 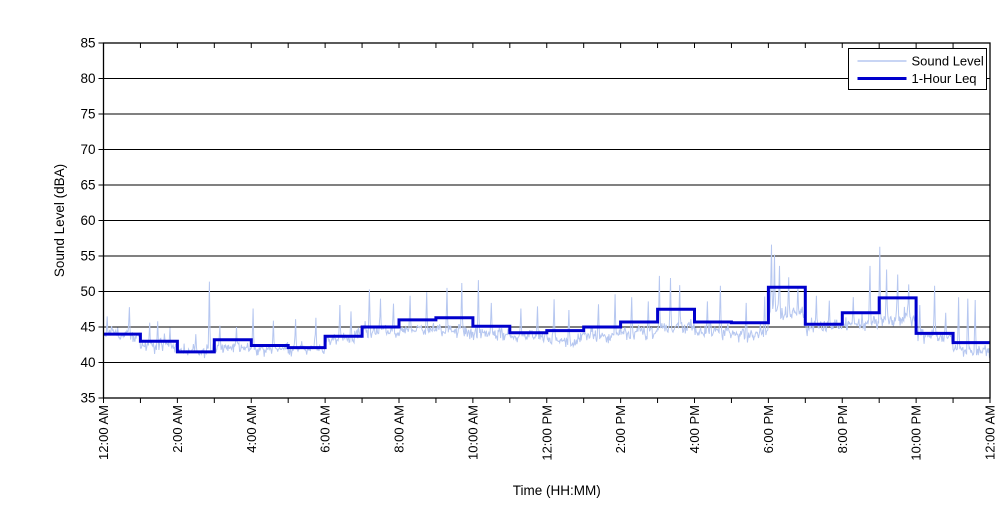 What do you see at coordinates (546, 319) in the screenshot?
I see `leq-step-line` at bounding box center [546, 319].